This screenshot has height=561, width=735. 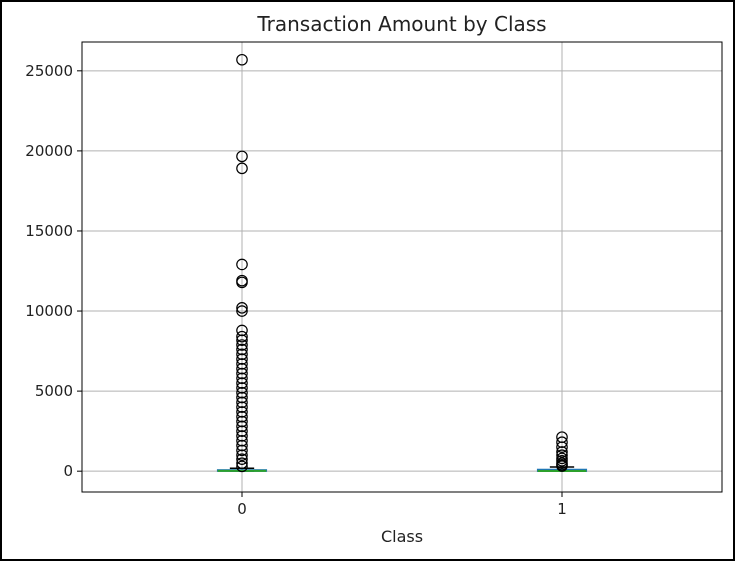 What do you see at coordinates (49, 71) in the screenshot?
I see `y-tick-label: 25000` at bounding box center [49, 71].